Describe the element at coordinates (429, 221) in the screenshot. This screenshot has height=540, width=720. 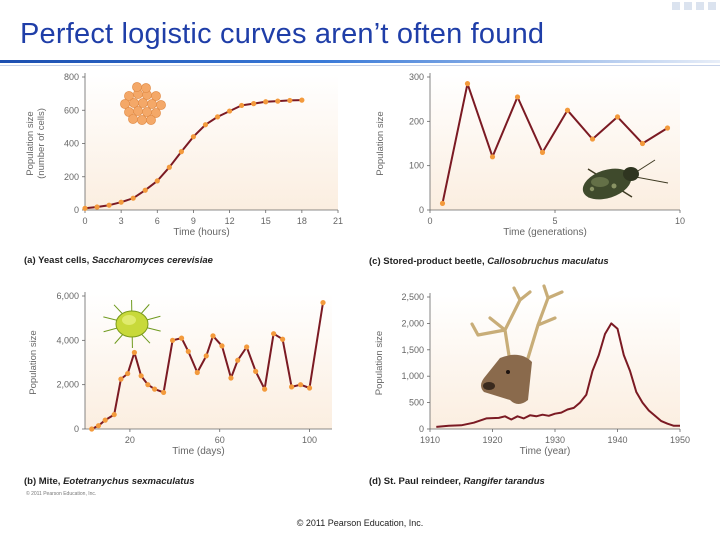
I see `x-tick-label: 0` at that location.